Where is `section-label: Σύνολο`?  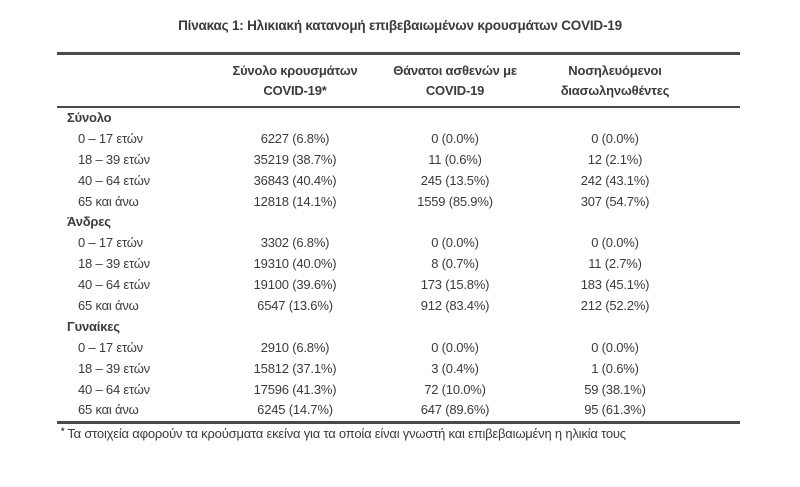
section-label: Σύνολο is located at coordinates (89, 117).